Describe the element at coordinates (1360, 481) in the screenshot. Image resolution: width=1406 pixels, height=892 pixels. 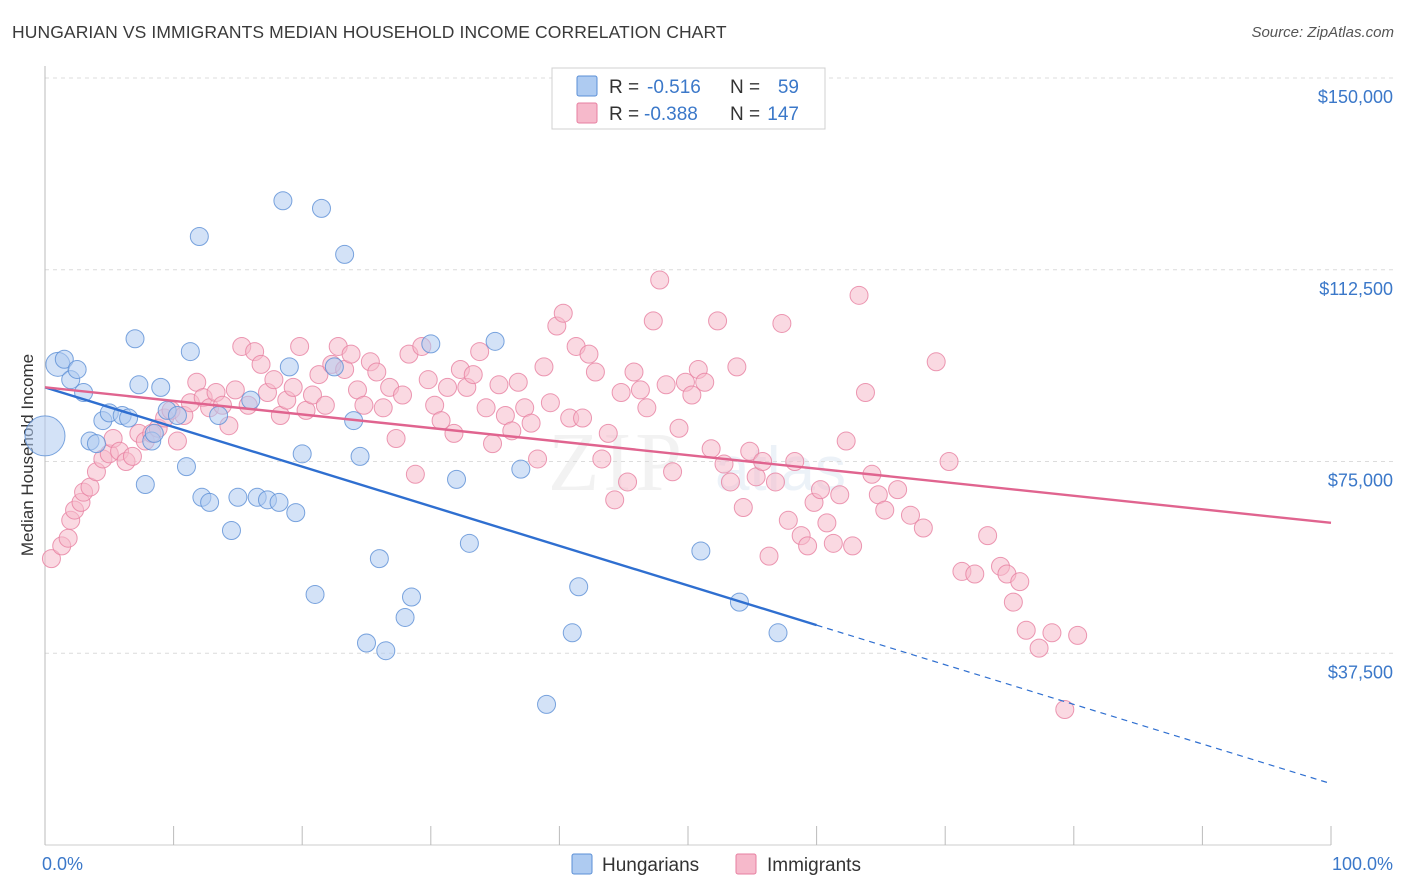
I see `y-tick-label: $75,000` at that location.